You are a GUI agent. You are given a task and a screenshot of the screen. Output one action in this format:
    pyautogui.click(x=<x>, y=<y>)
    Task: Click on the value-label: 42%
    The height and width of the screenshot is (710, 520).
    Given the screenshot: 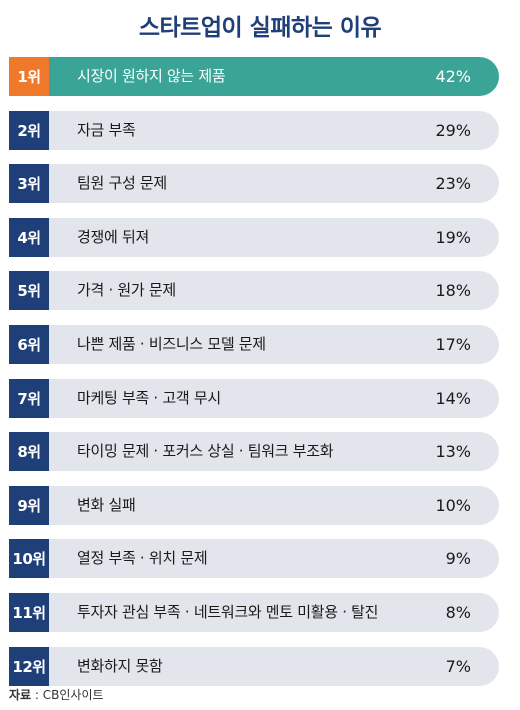 What is the action you would take?
    pyautogui.click(x=453, y=76)
    